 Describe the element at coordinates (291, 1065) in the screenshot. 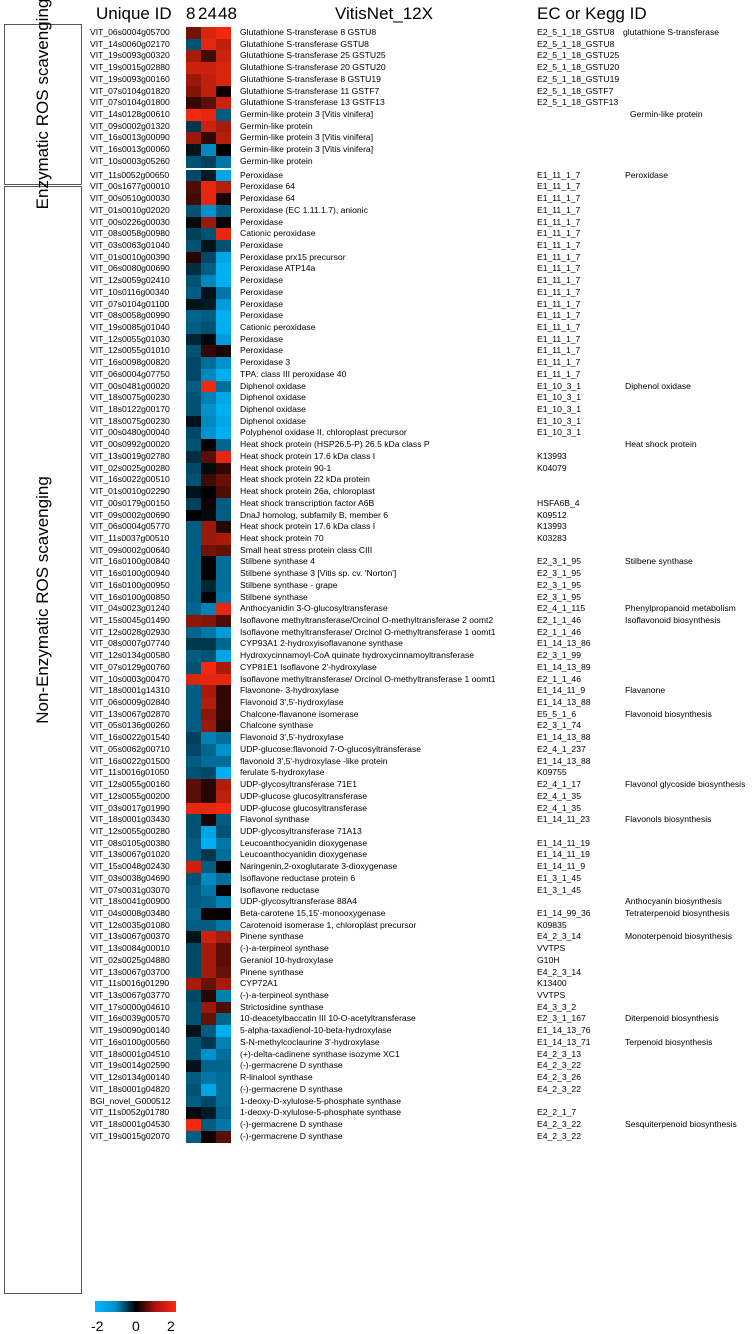

I see `row-description: (-)-germacrene D synthase` at that location.